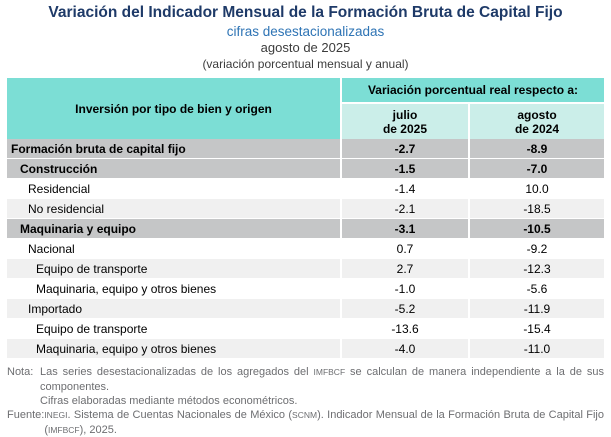 The image size is (611, 437). What do you see at coordinates (406, 249) in the screenshot?
I see `value-julio: 0.7` at bounding box center [406, 249].